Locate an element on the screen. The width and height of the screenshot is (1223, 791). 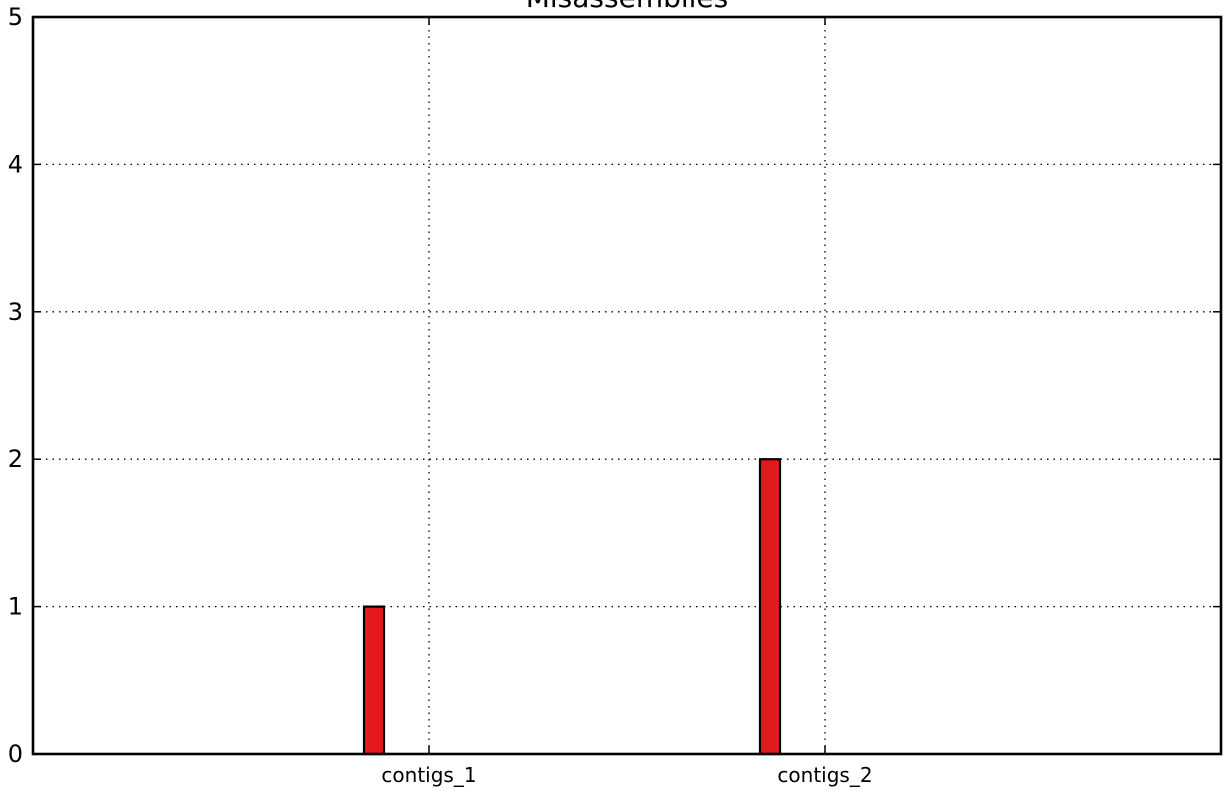
chart-title: Misassemblies is located at coordinates (627, 7).